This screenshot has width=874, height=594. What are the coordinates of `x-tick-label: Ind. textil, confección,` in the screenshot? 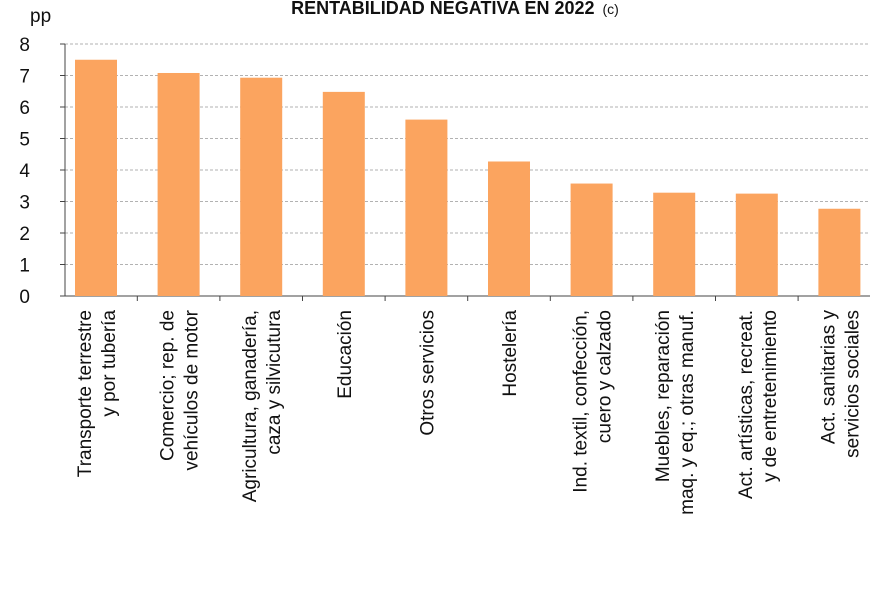 It's located at (581, 401).